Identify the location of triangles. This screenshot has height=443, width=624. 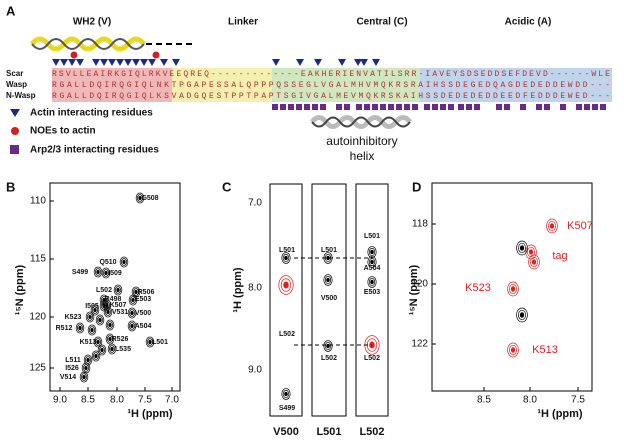
(216, 62).